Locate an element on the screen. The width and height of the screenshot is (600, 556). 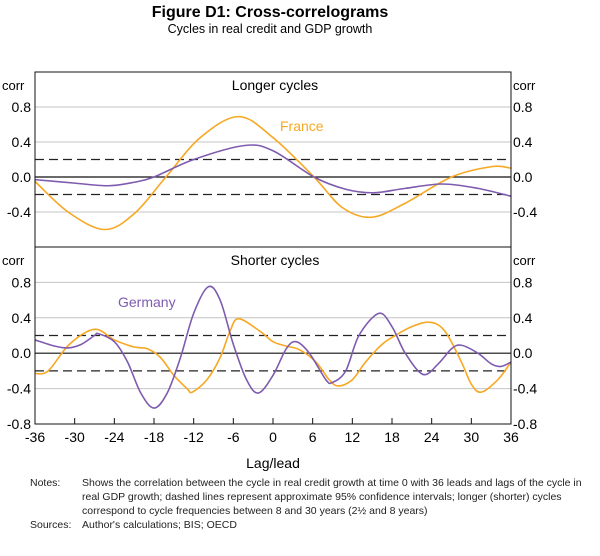
panel-title: Shorter cycles is located at coordinates (275, 260).